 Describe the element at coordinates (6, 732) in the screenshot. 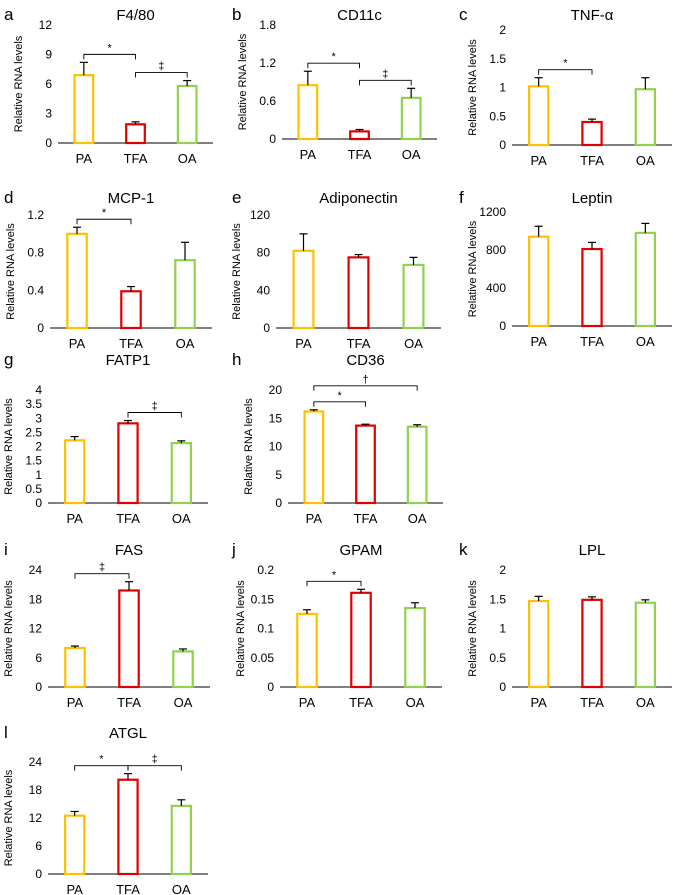

I see `panel-letter: l` at that location.